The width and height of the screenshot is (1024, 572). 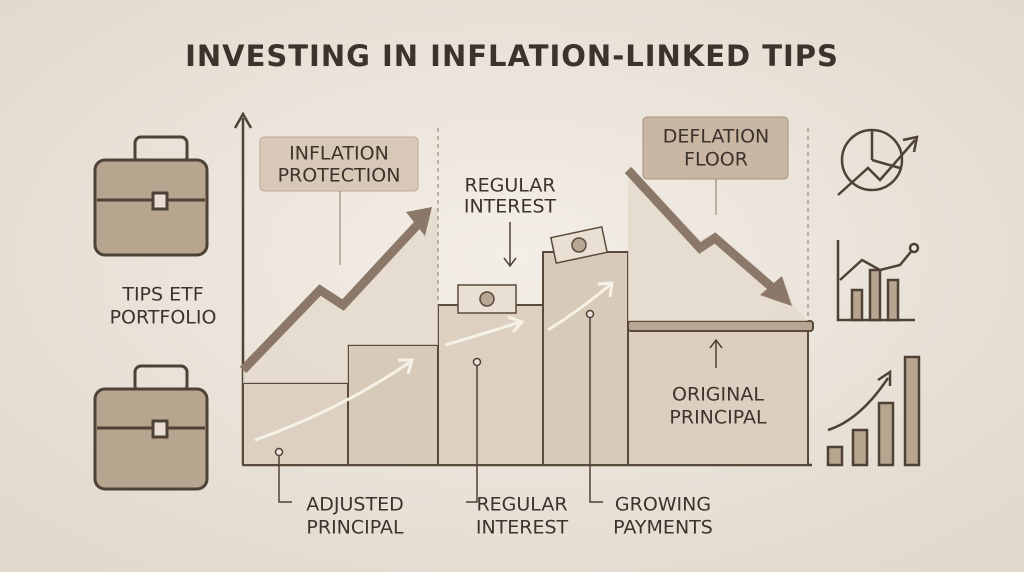 I want to click on growth-icon, so click(x=873, y=411).